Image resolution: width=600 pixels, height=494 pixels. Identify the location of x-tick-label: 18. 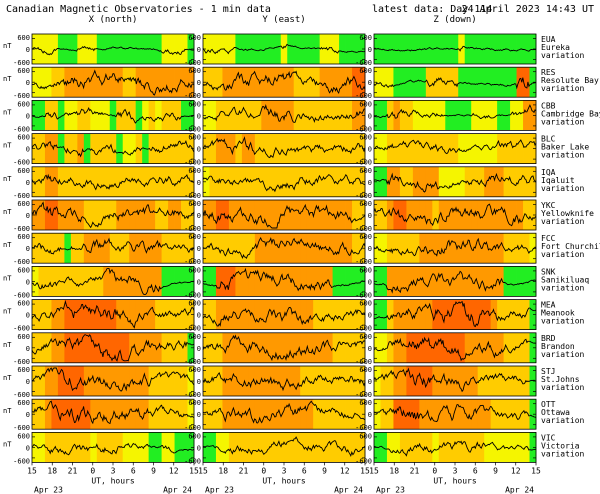
(223, 470).